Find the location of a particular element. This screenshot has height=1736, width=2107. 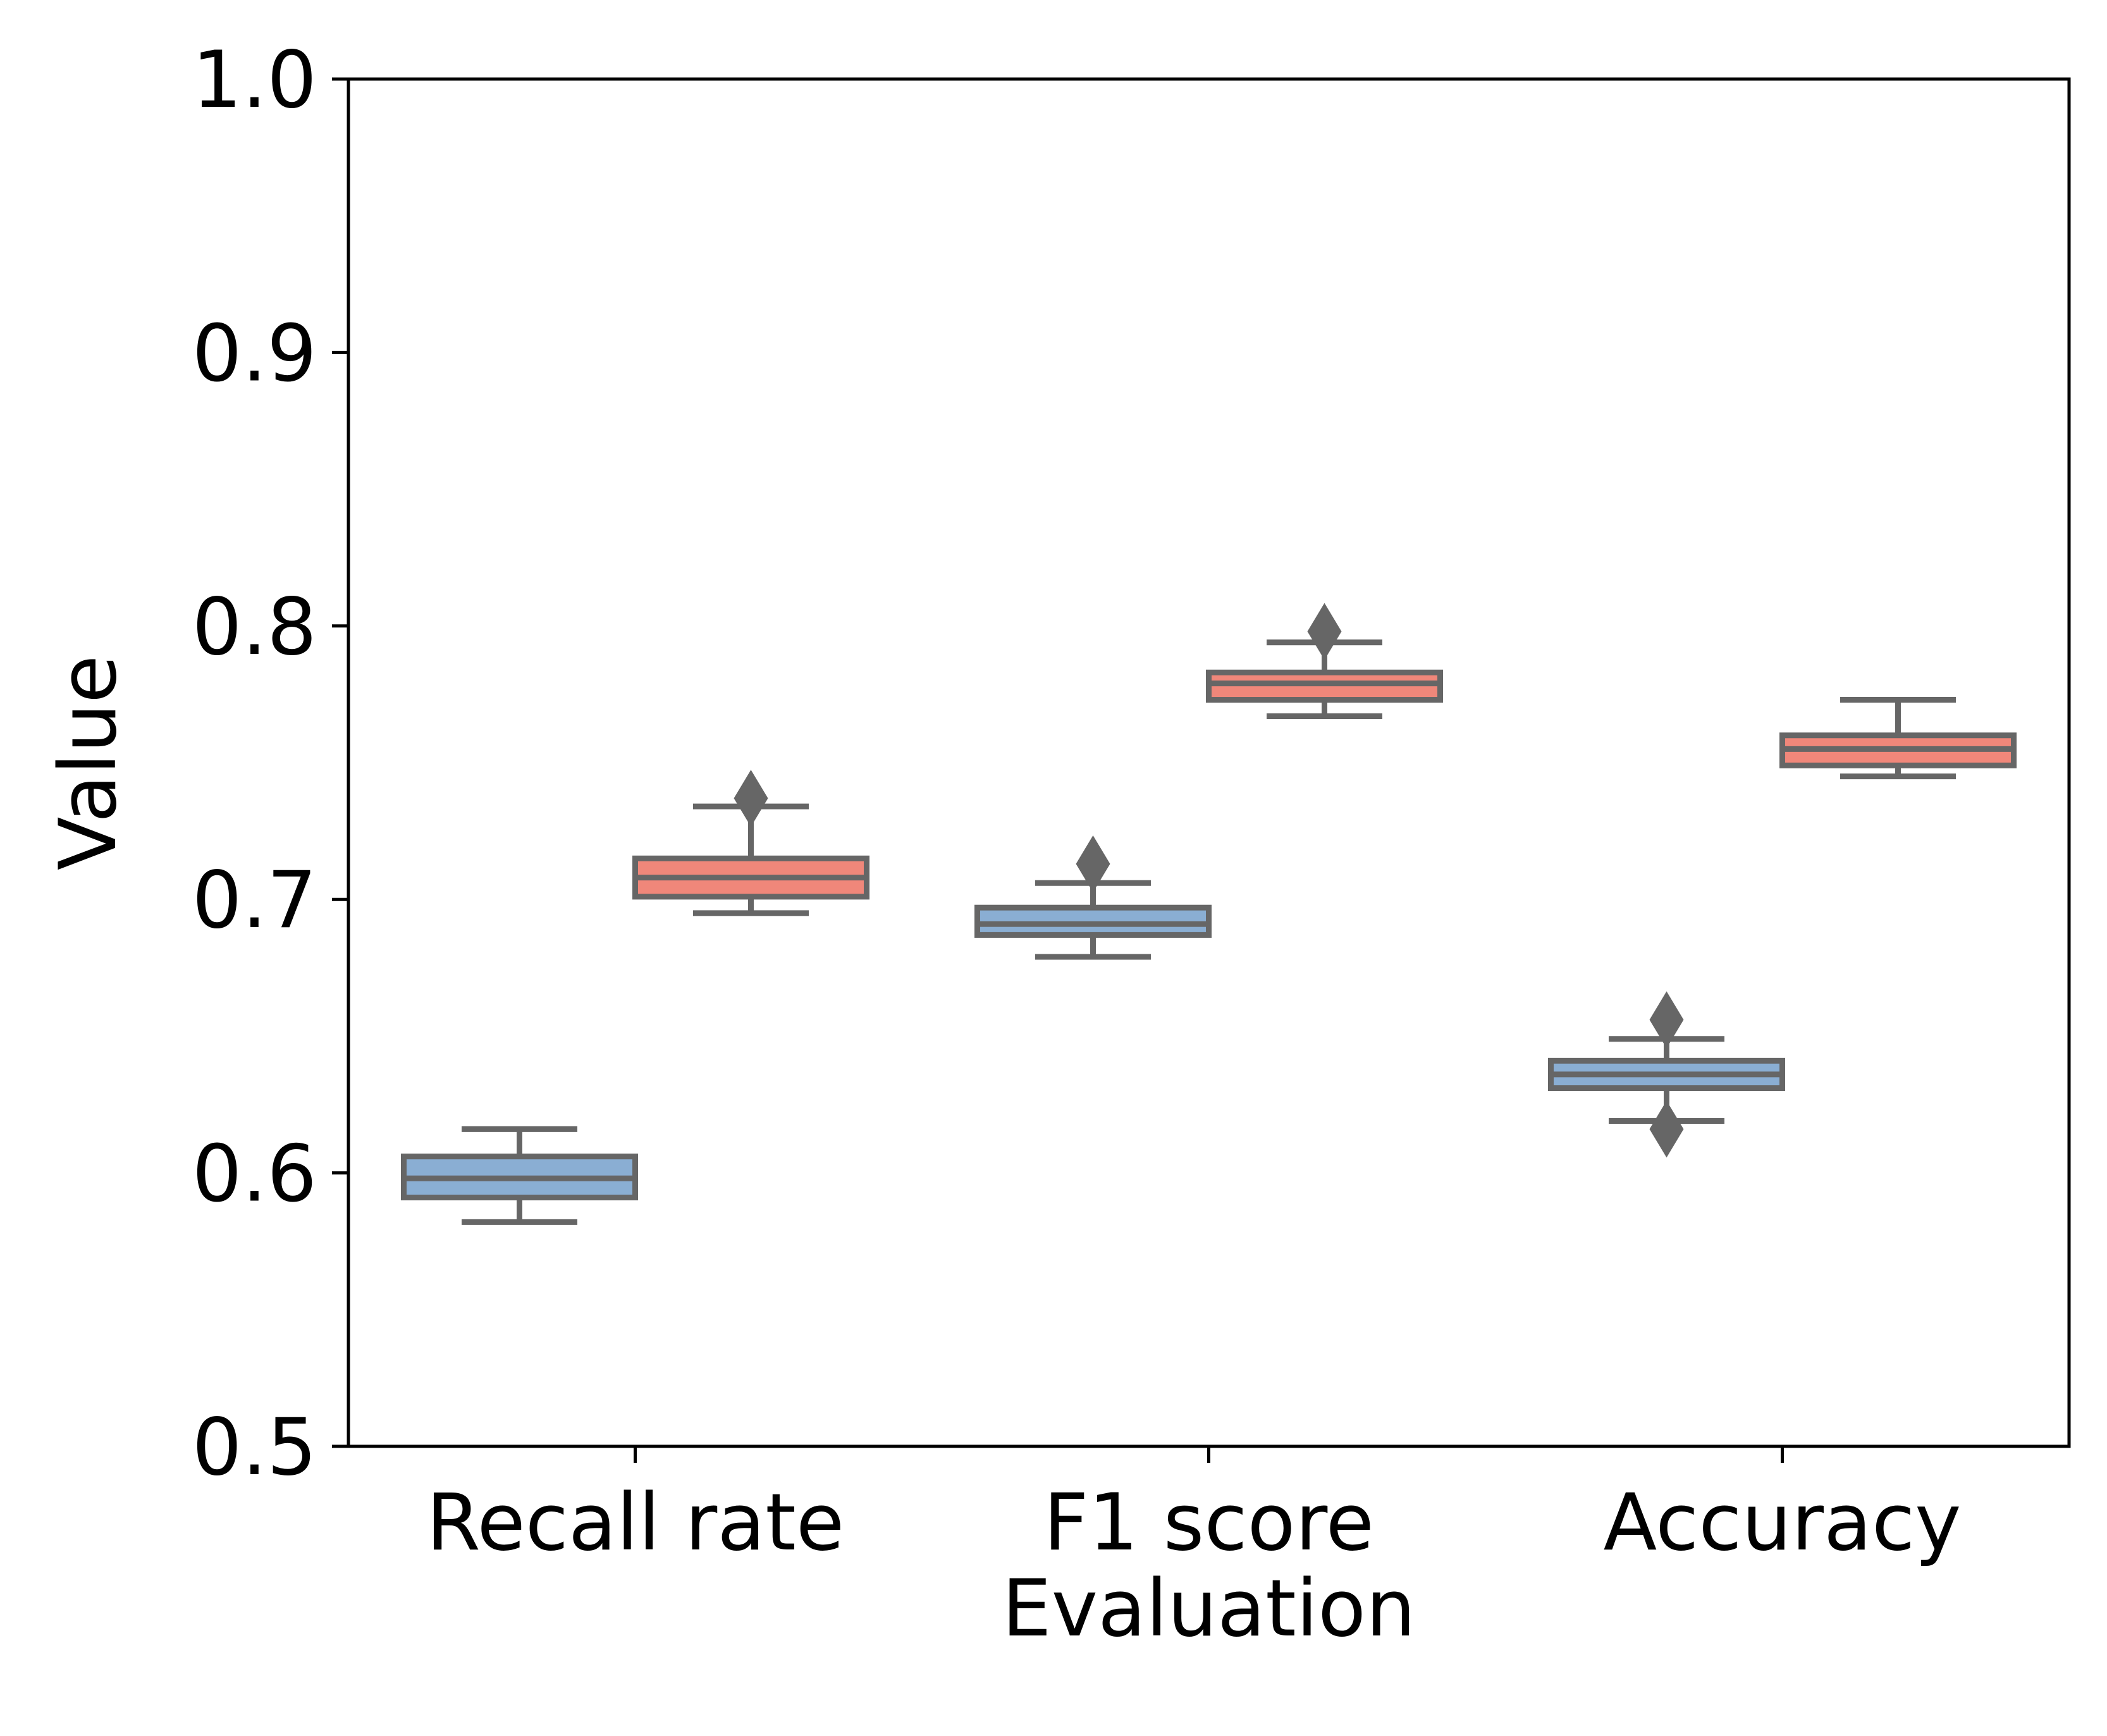

y-tick-label: 0.5 is located at coordinates (254, 1447).